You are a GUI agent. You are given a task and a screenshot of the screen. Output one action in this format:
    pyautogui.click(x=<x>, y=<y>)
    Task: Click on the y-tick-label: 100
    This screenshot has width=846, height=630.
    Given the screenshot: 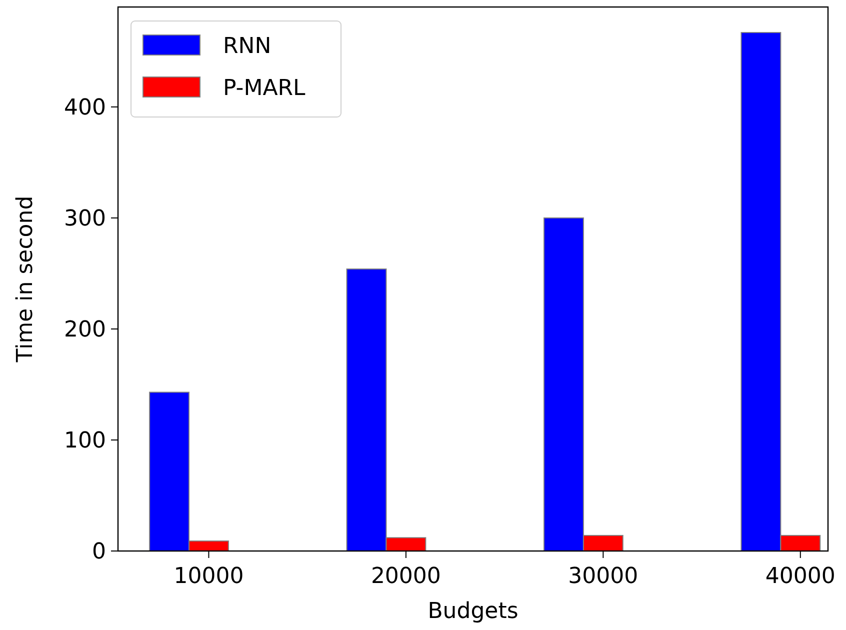 What is the action you would take?
    pyautogui.click(x=85, y=441)
    